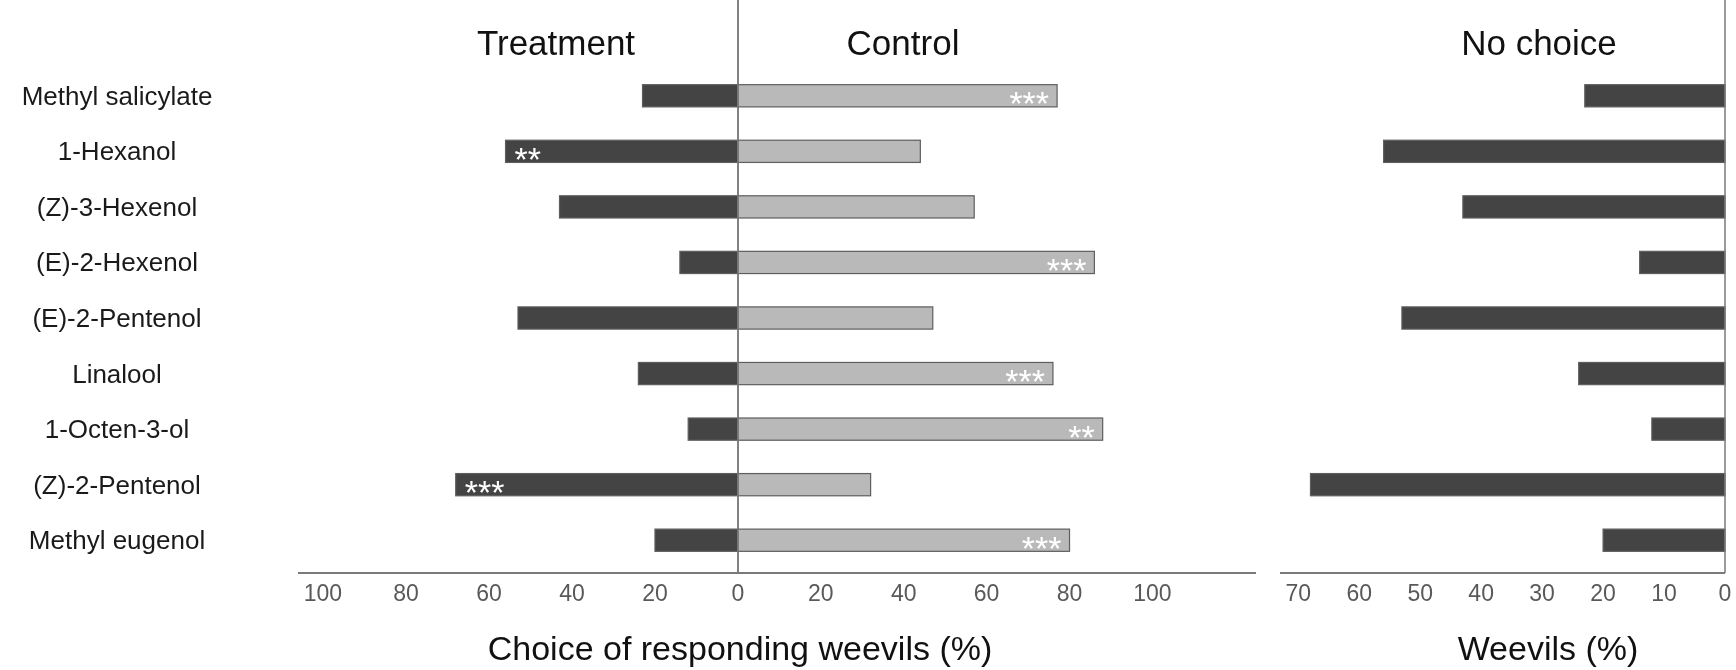  I want to click on y-tick-label: Methyl salicylate, so click(117, 95).